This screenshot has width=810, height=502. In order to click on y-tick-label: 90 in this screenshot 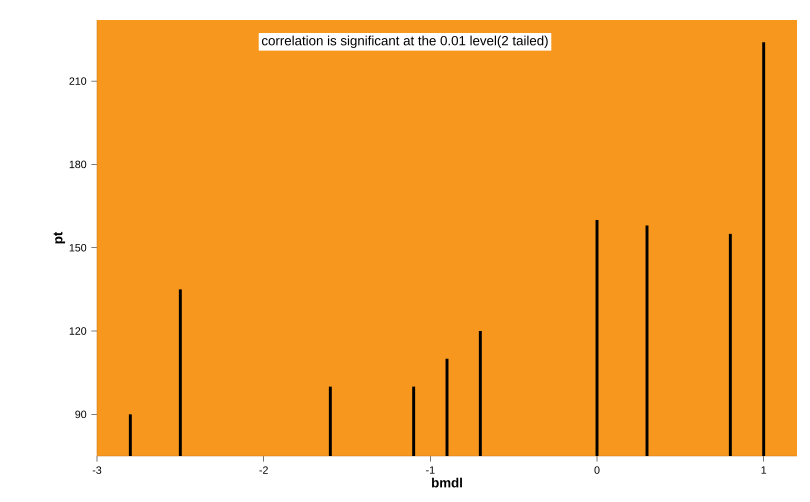, I will do `click(80, 414)`.